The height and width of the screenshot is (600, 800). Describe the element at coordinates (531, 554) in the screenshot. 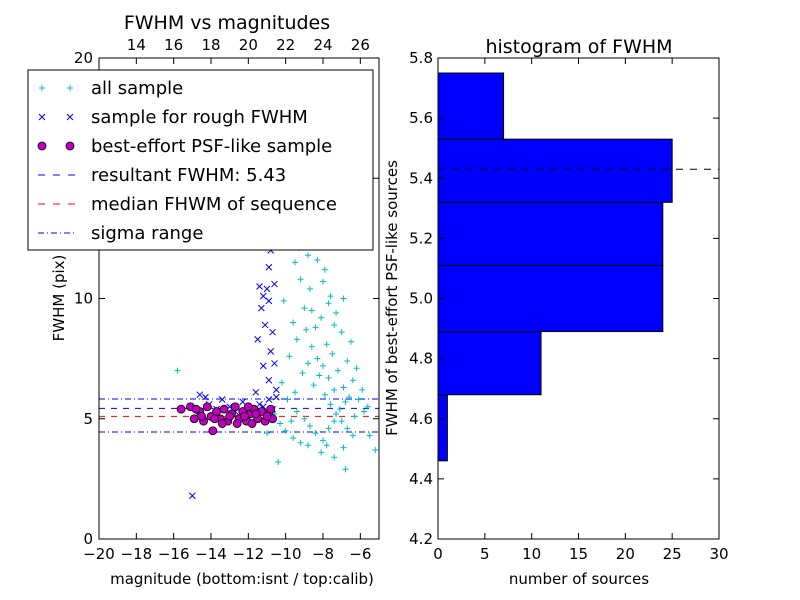

I see `x-tick-label: 10` at that location.